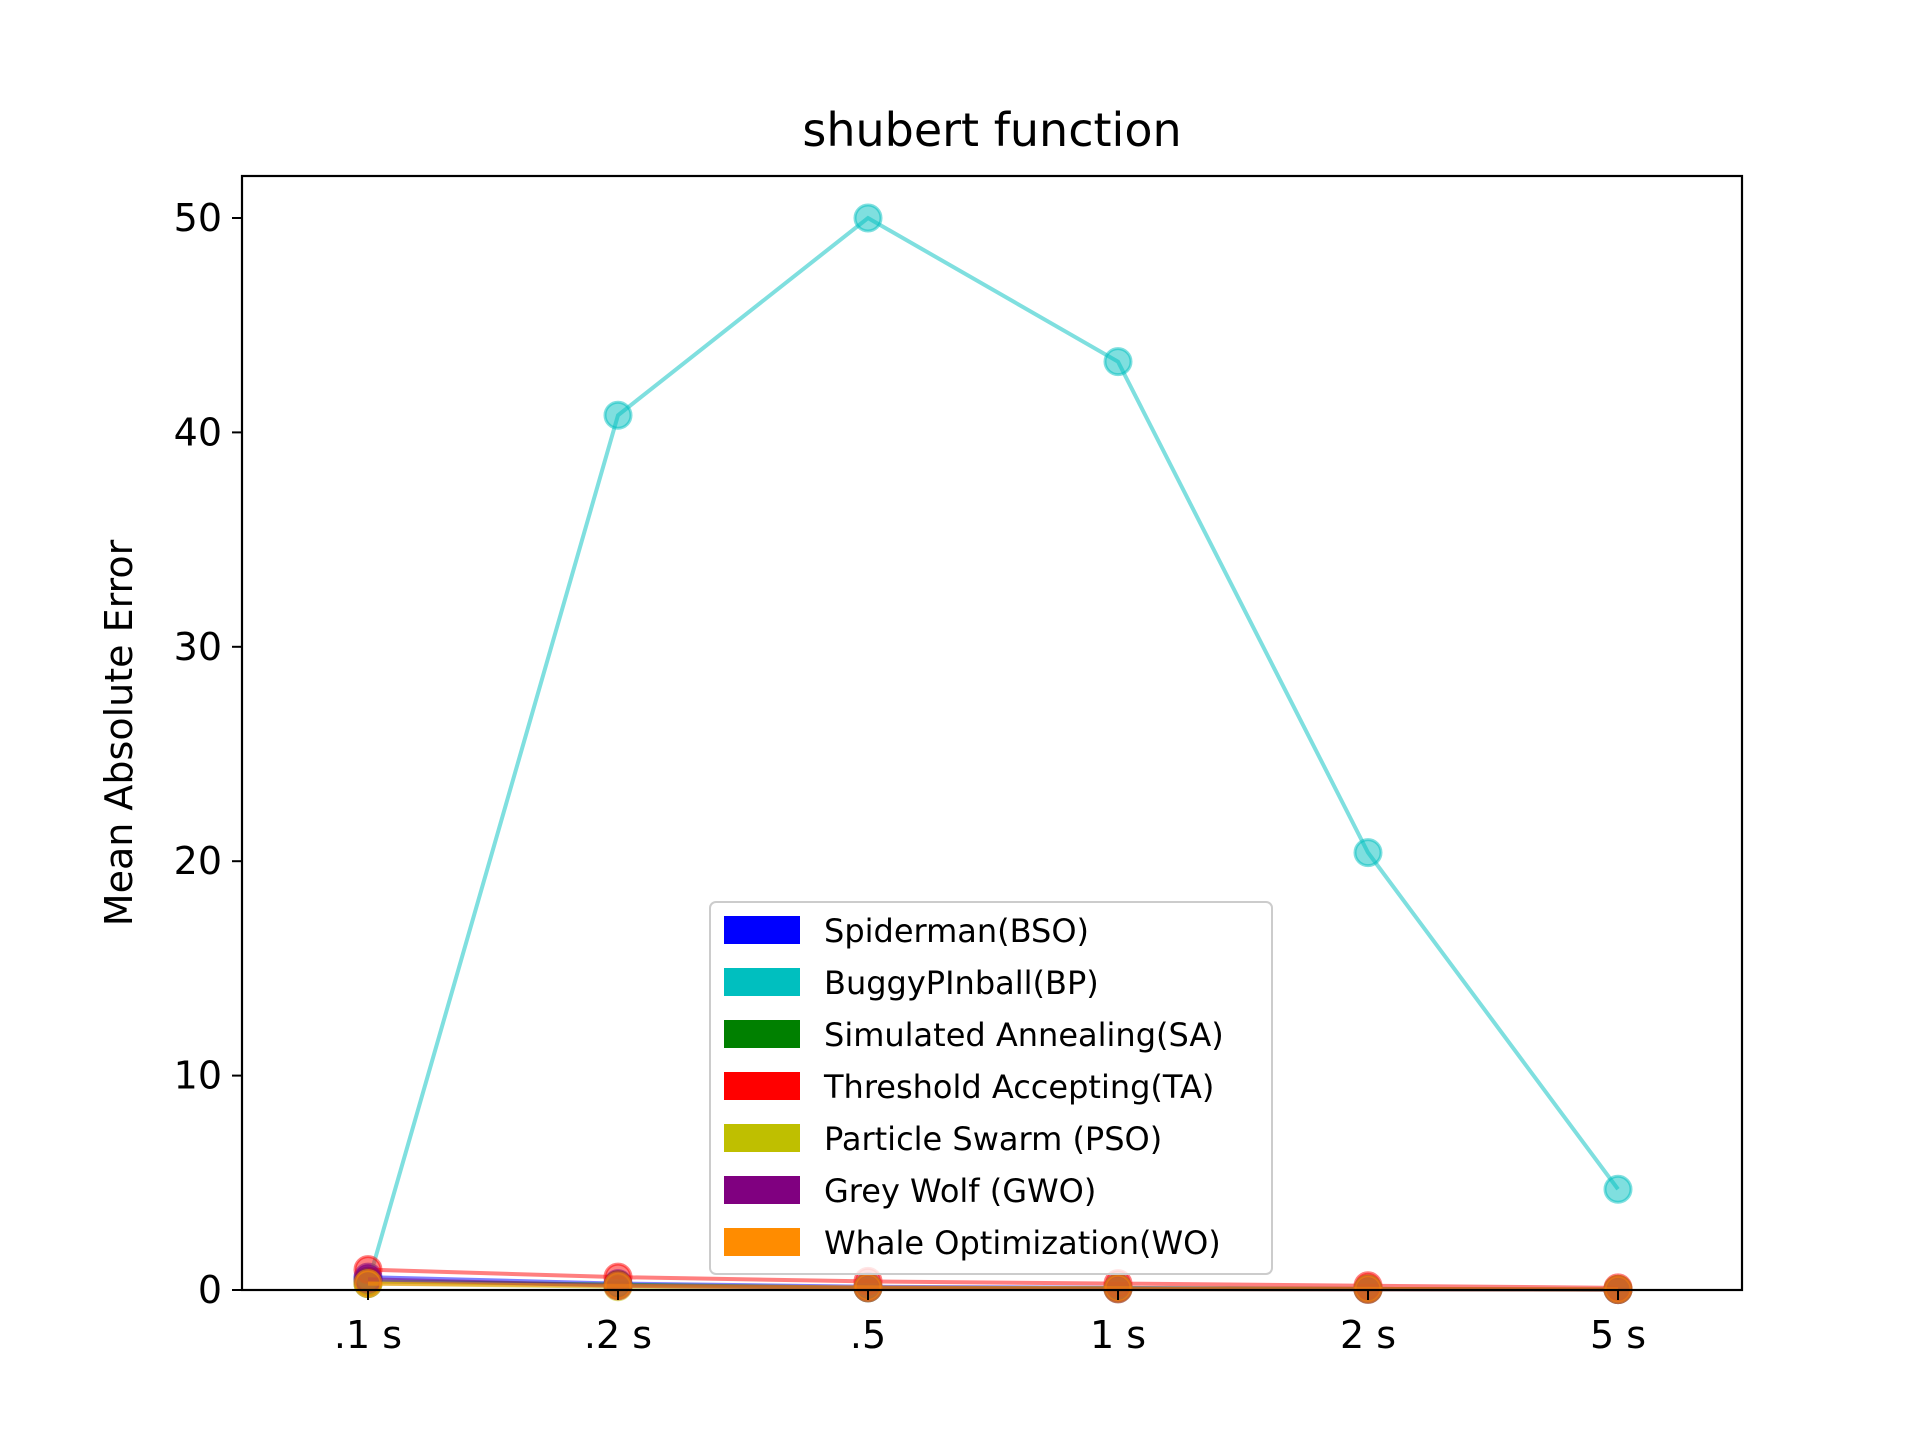 The image size is (1920, 1444). Describe the element at coordinates (993, 1278) in the screenshot. I see `series-line` at that location.